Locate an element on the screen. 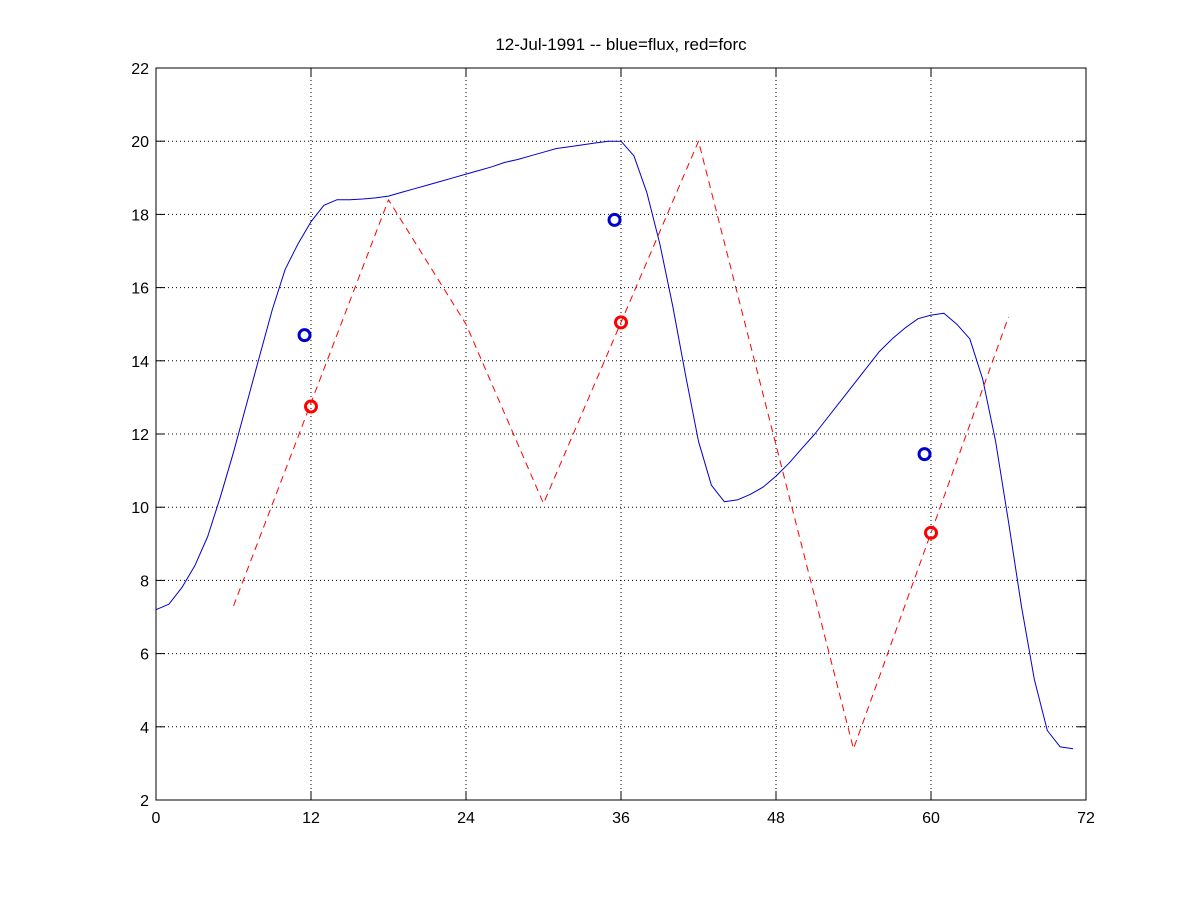 The image size is (1200, 900). y-tick-label: 22 is located at coordinates (140, 69).